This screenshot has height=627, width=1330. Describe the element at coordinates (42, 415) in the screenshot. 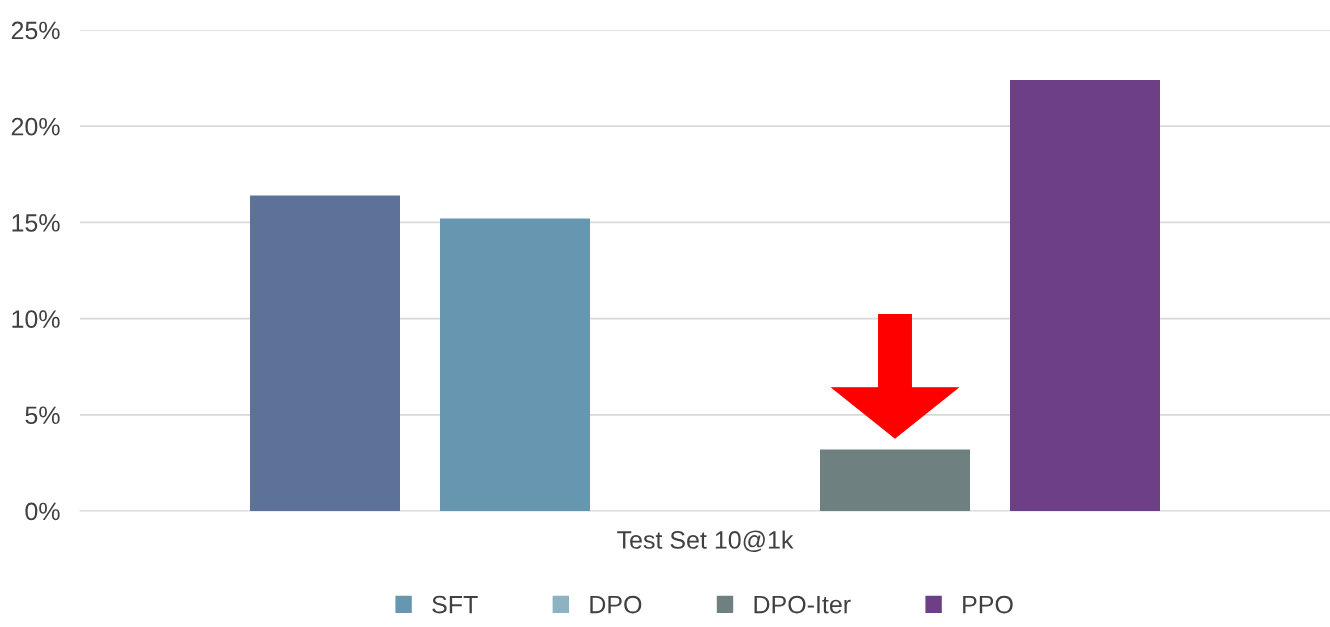

I see `y-tick-label: 5%` at that location.